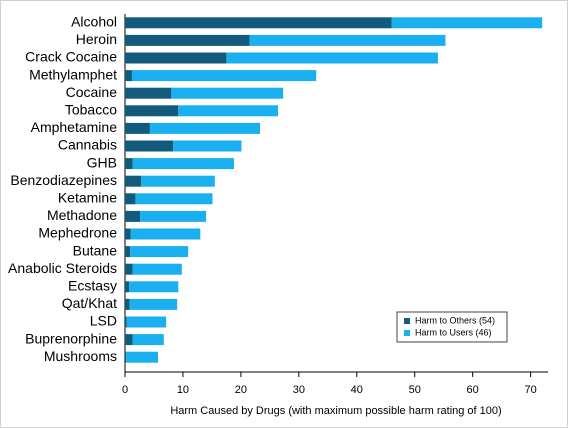 Image resolution: width=568 pixels, height=428 pixels. I want to click on x-tick-label: 20, so click(241, 390).